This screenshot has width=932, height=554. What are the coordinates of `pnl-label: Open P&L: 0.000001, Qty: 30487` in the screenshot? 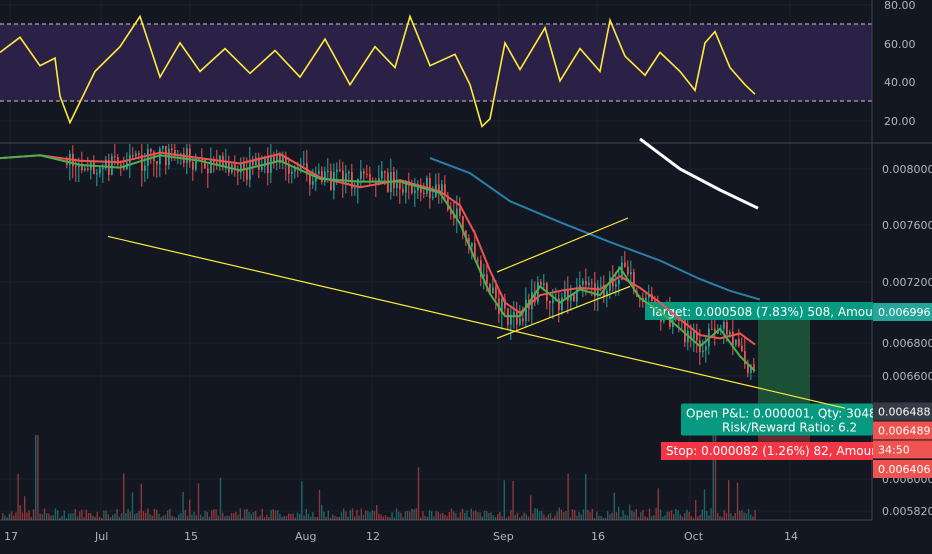 It's located at (785, 413).